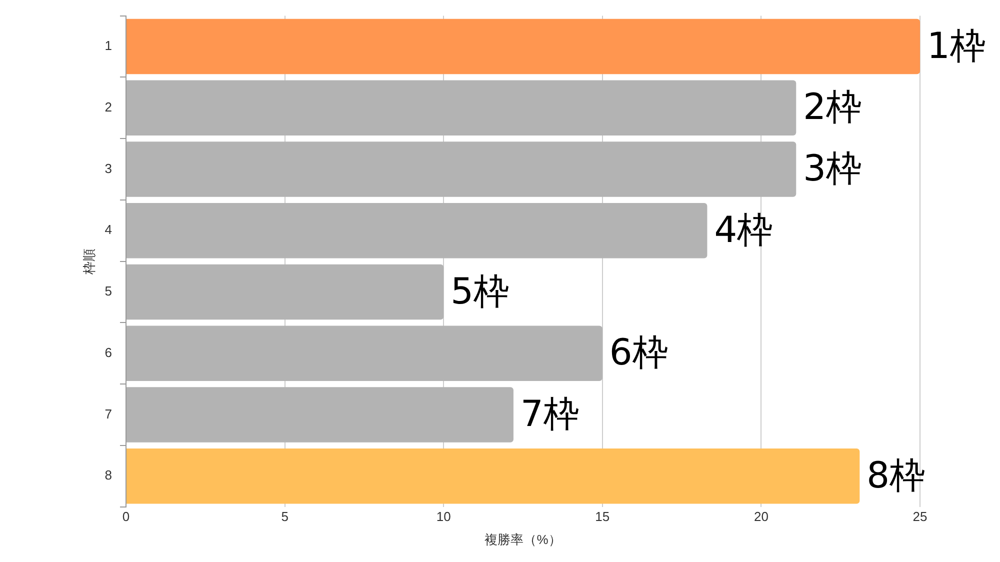 The height and width of the screenshot is (562, 1000). What do you see at coordinates (832, 107) in the screenshot?
I see `annotation: 2枠` at bounding box center [832, 107].